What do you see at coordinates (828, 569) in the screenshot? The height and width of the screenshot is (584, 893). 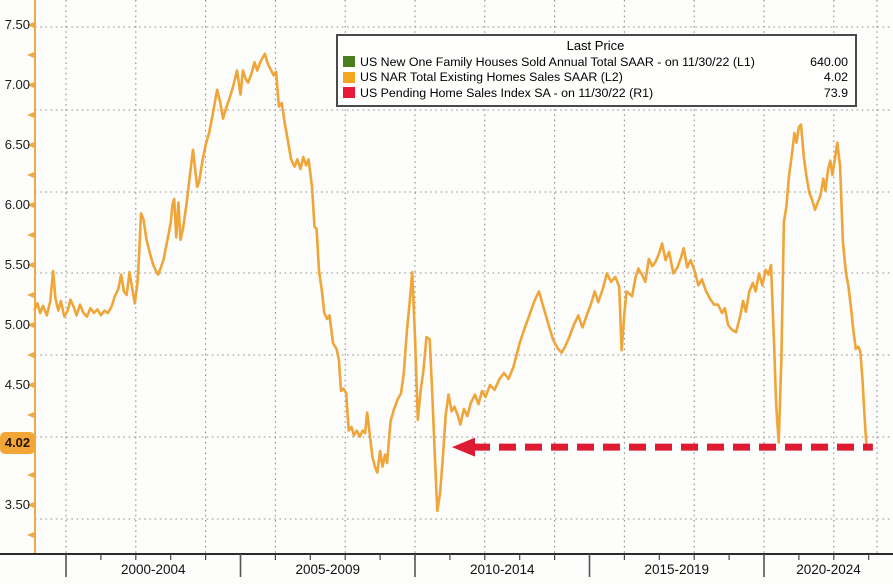 I see `x-axis-group-label: 2020-2024` at bounding box center [828, 569].